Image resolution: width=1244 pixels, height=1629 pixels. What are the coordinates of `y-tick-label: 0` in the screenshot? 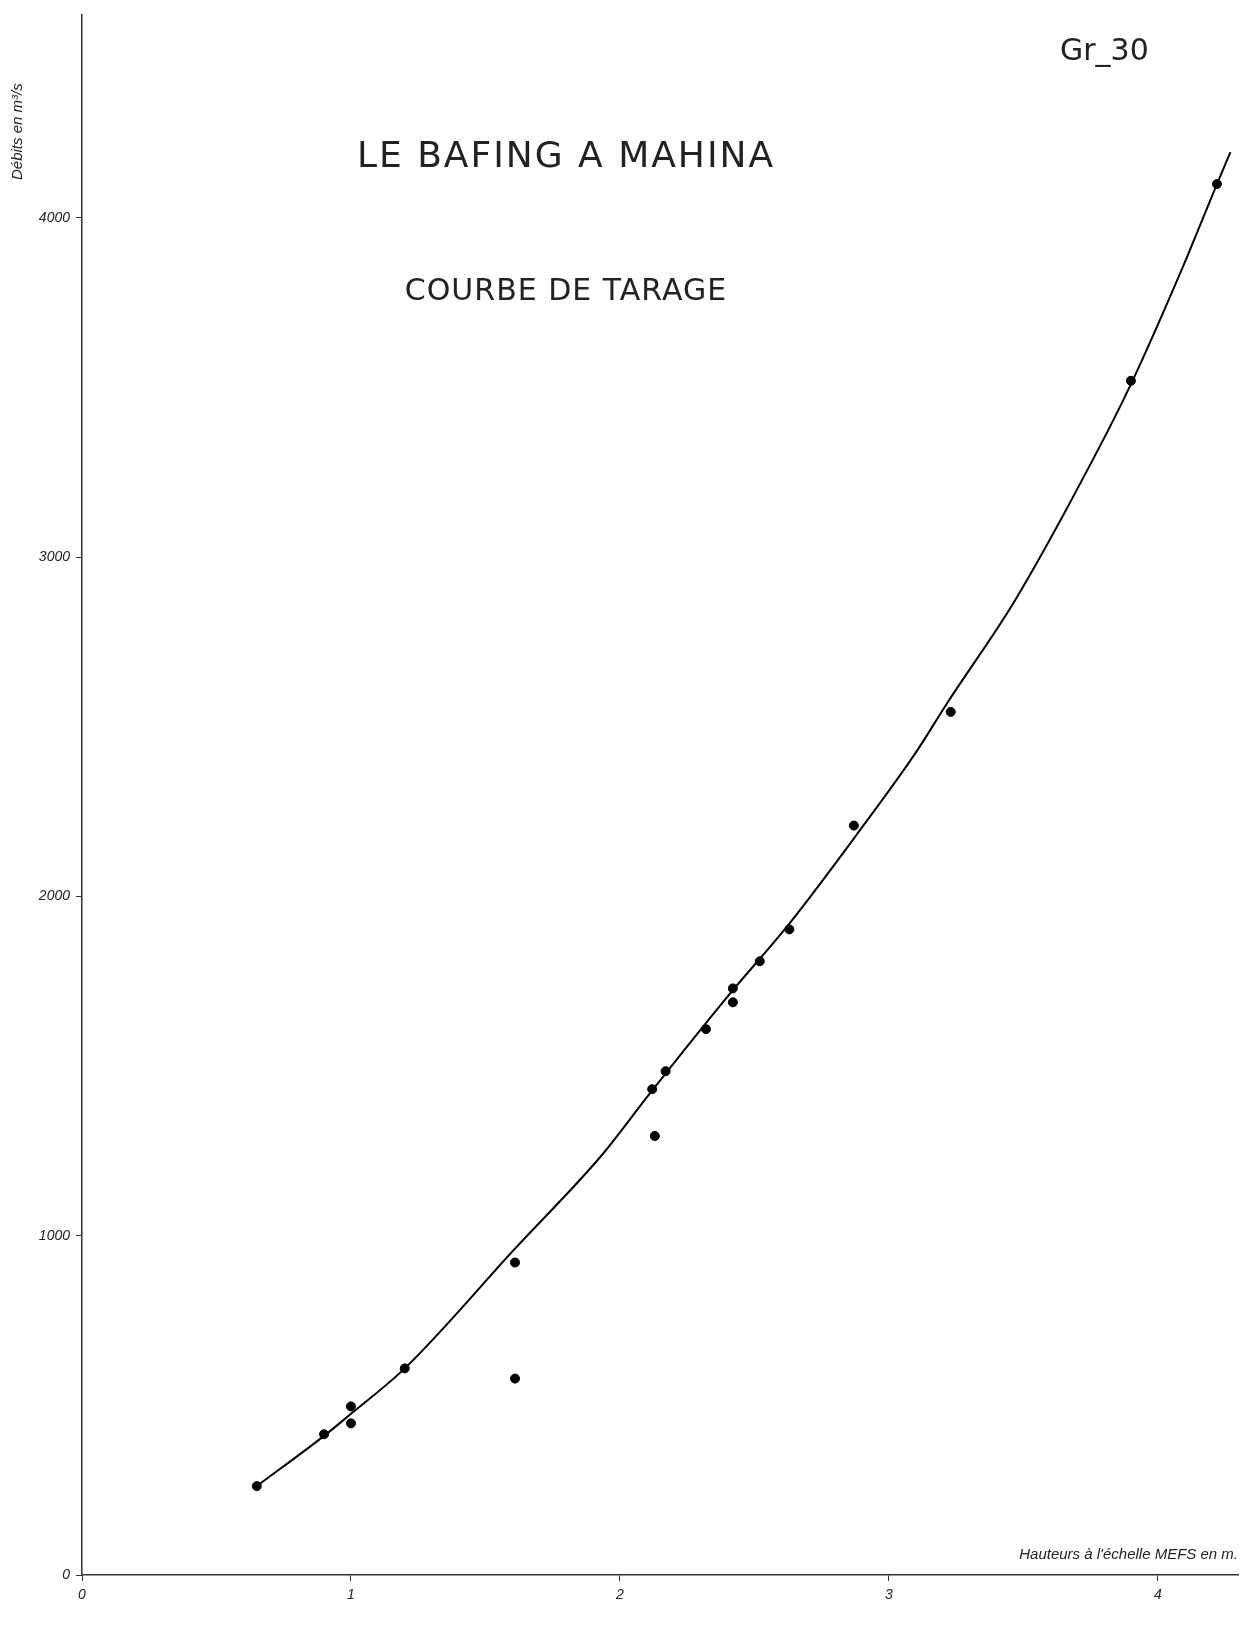 It's located at (66, 1573).